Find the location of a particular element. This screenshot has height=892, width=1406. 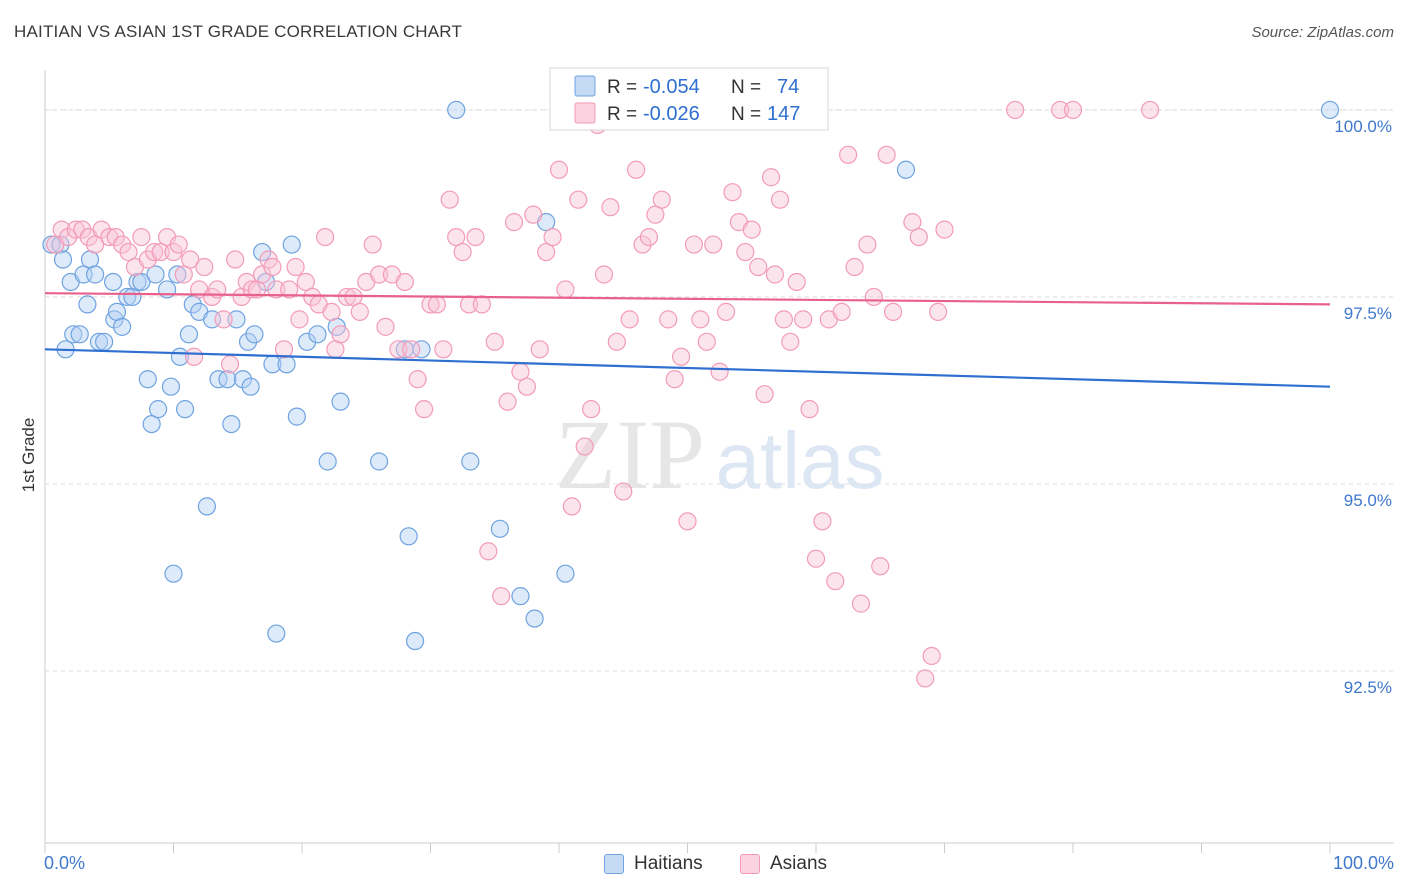

legend-r-value-2: -0.026 is located at coordinates (671, 114).